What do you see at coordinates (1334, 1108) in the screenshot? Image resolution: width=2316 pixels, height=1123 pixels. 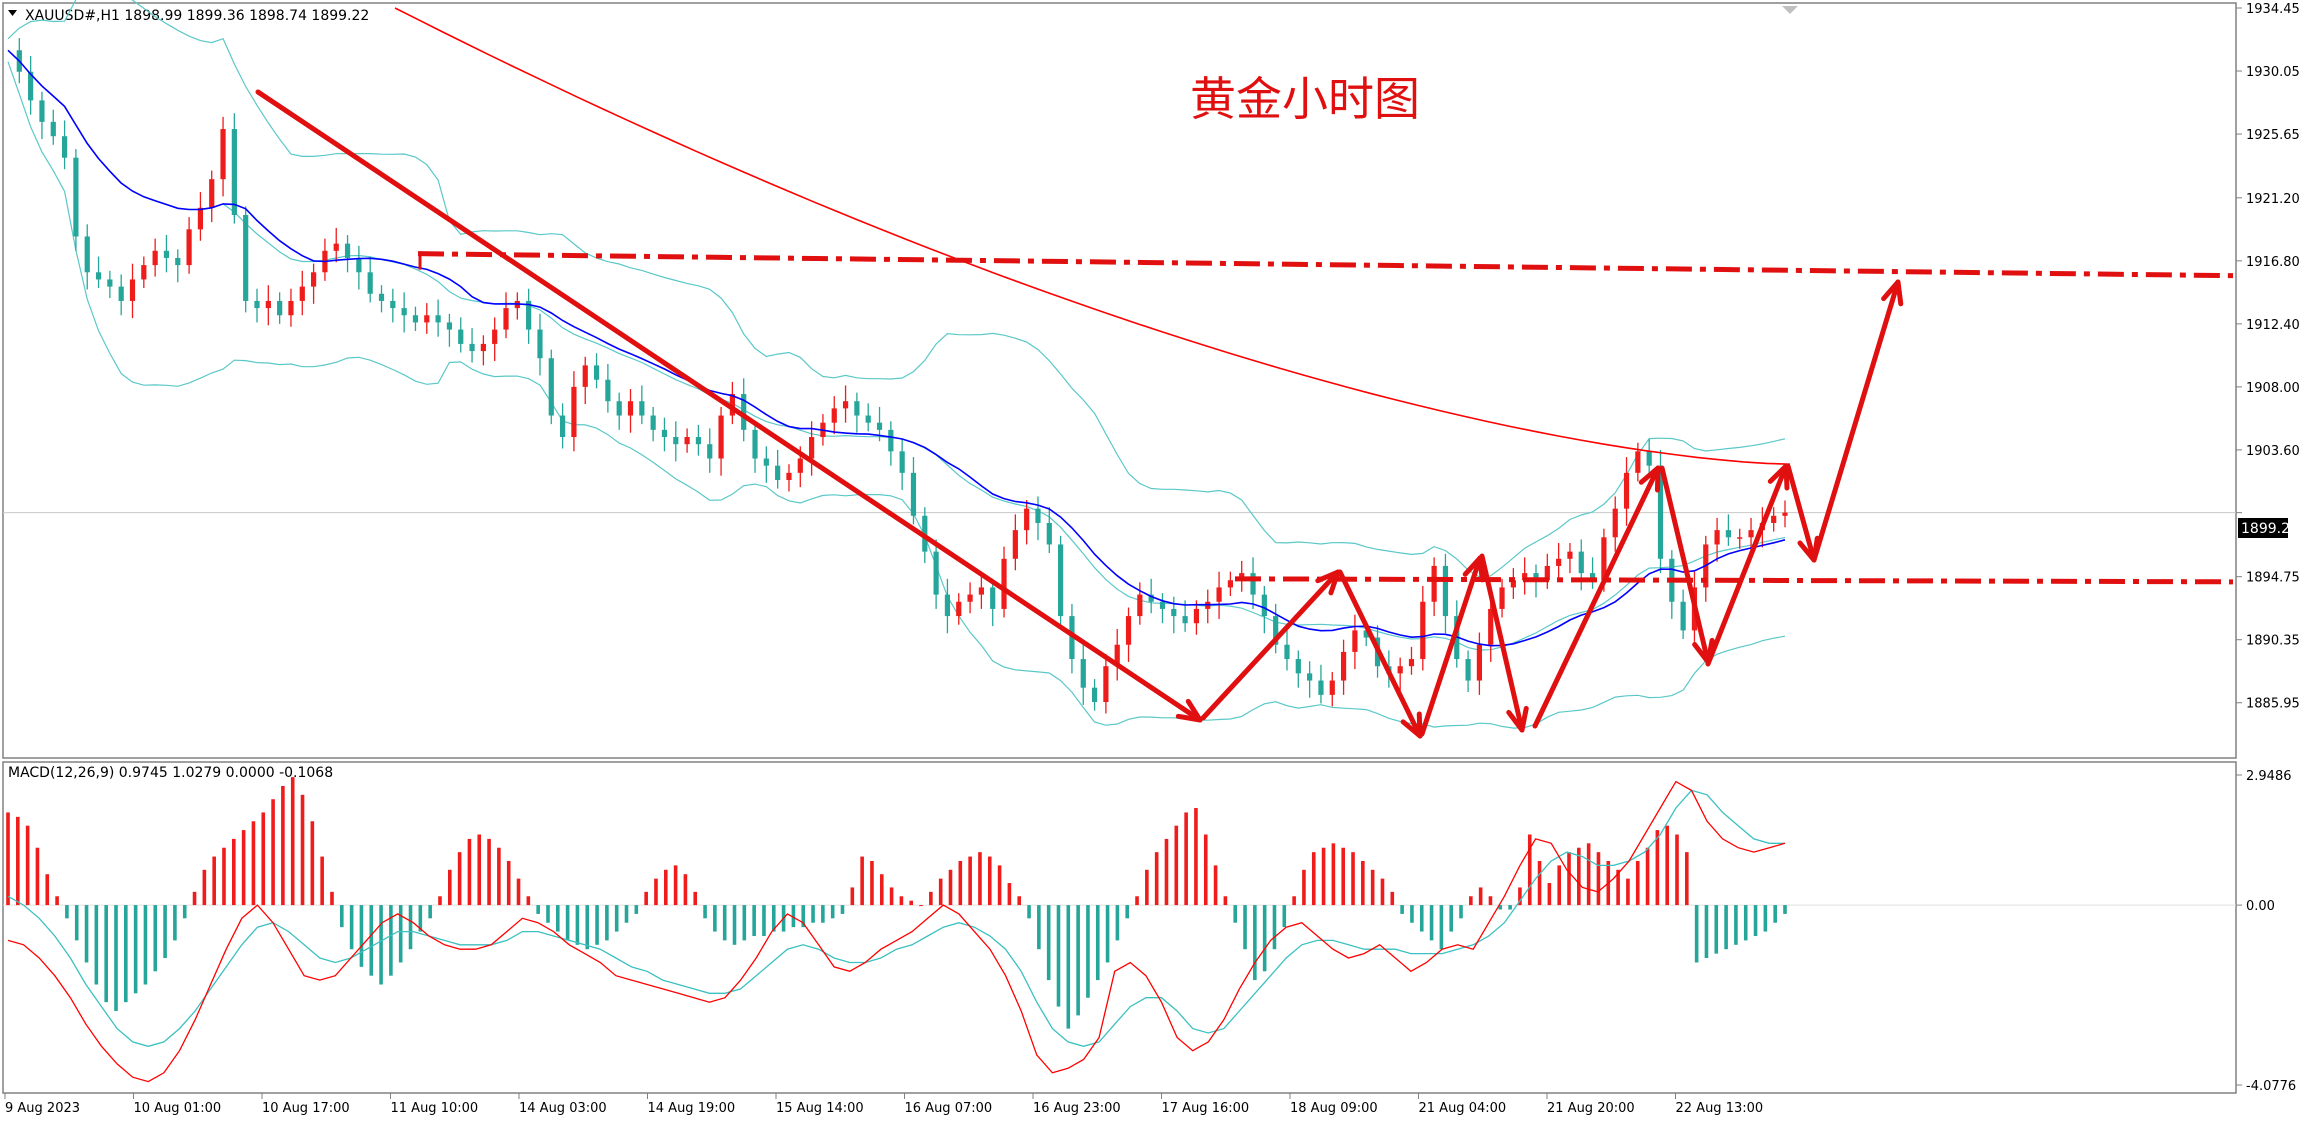 I see `time-tick-label: 18 Aug 09:00` at bounding box center [1334, 1108].